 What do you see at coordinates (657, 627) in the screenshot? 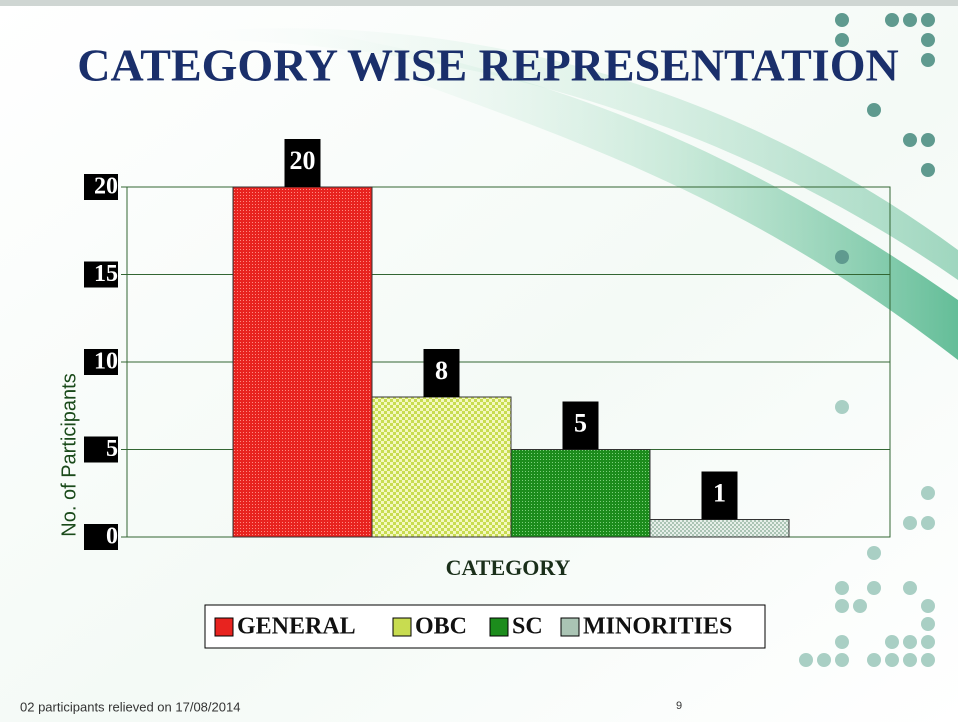
I see `legend-label: MINORITIES` at bounding box center [657, 627].